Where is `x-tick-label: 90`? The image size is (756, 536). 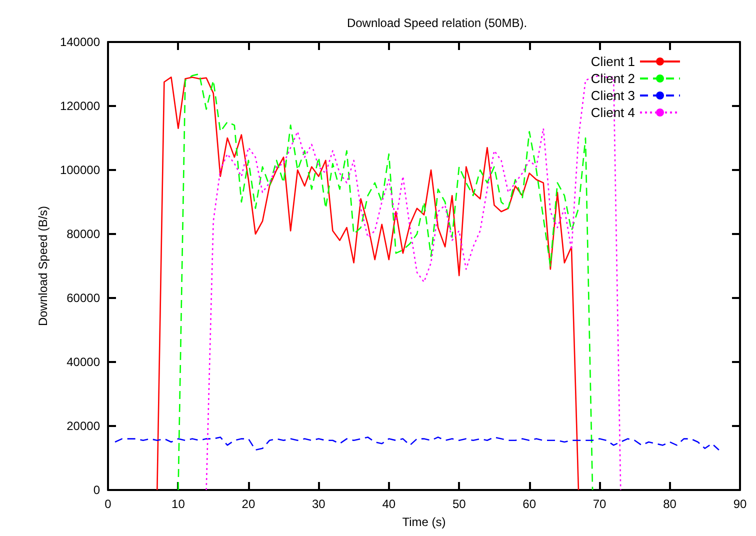
x-tick-label: 90 is located at coordinates (740, 504).